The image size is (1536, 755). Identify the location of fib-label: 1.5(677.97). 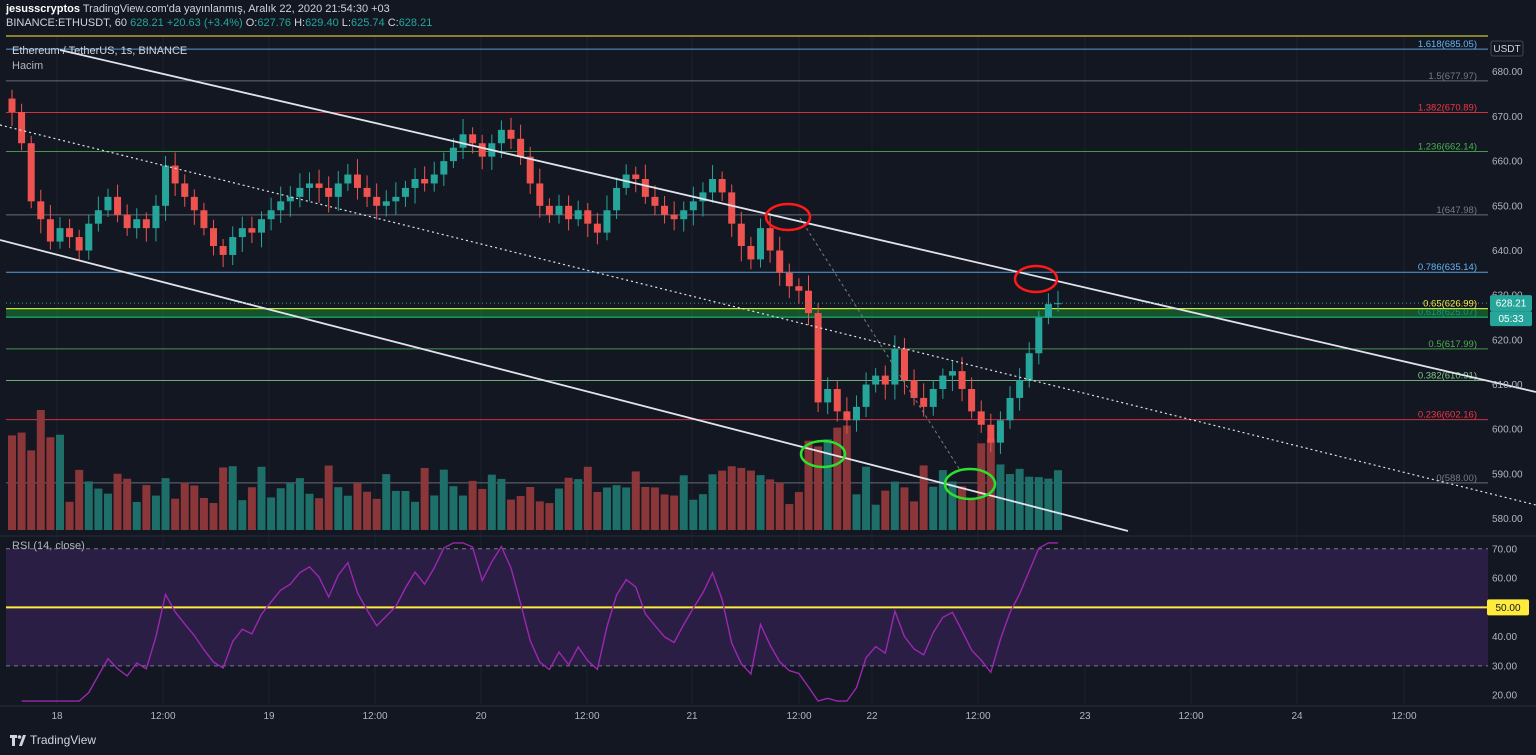
(1452, 76).